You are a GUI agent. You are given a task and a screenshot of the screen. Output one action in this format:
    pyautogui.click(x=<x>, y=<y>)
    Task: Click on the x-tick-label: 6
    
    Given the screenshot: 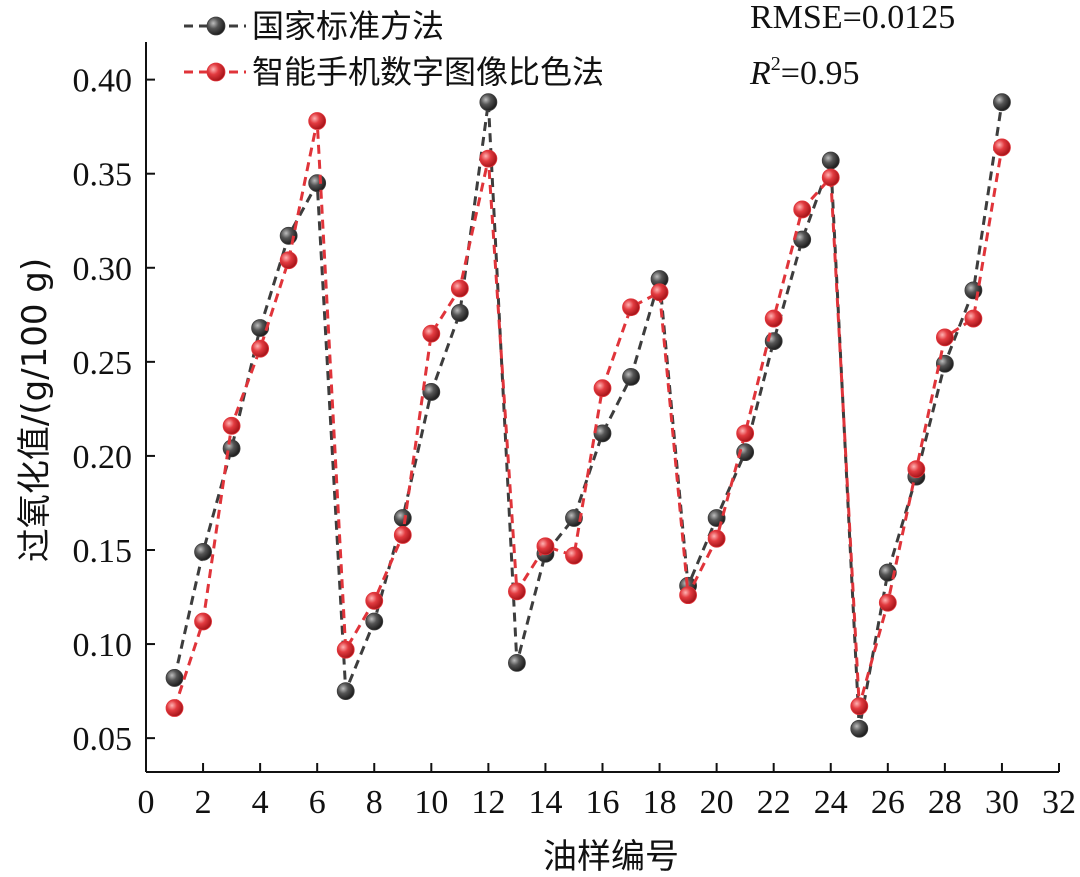 What is the action you would take?
    pyautogui.click(x=317, y=802)
    